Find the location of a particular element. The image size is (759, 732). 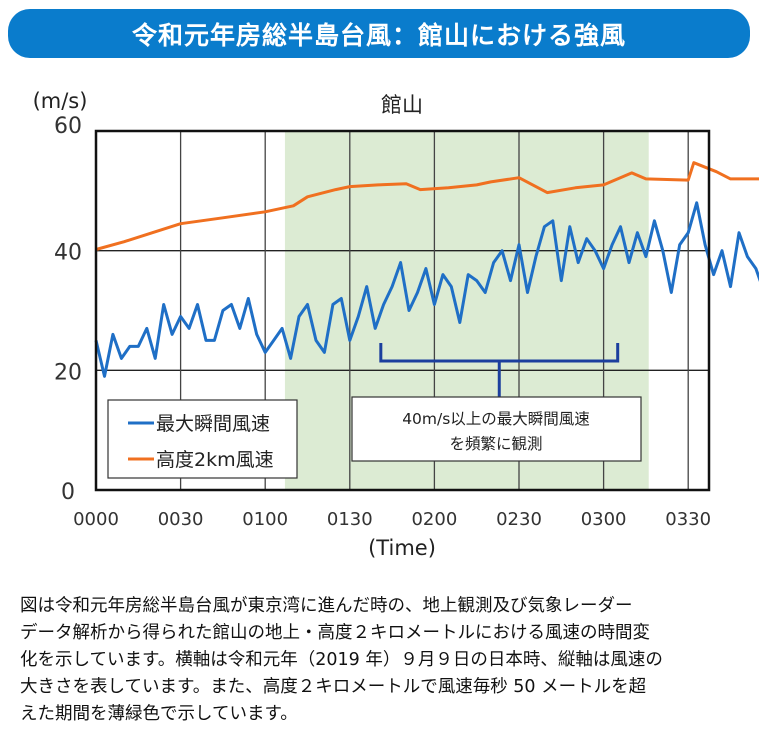

x-tick-label: 0100 is located at coordinates (265, 519).